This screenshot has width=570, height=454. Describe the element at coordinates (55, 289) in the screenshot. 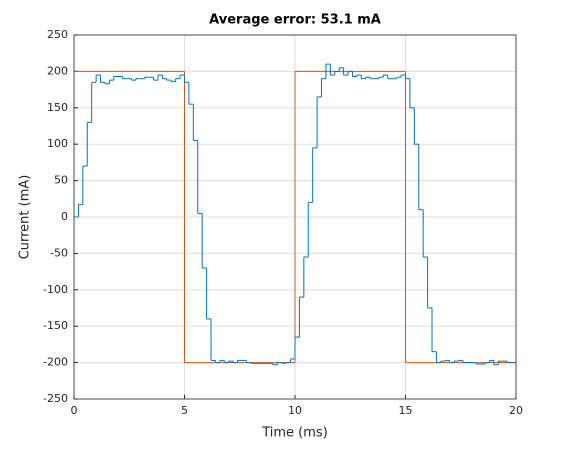

I see `y-tick-label: -100` at that location.